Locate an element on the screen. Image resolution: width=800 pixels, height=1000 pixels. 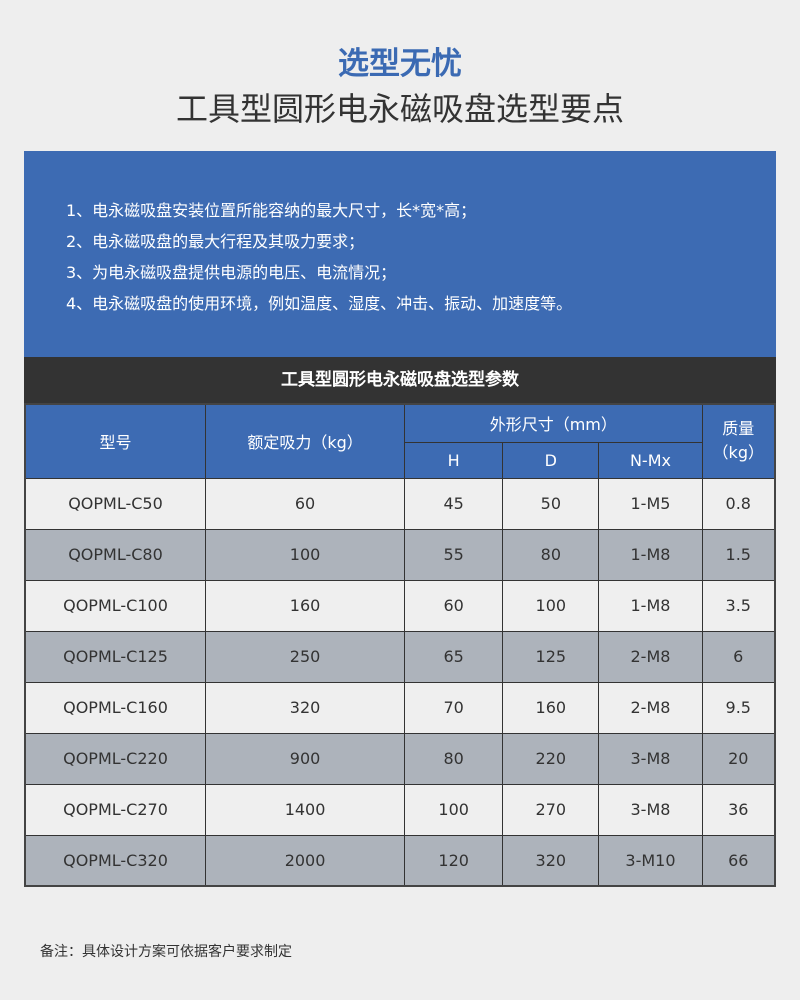
cell-model: QOPML-C80 is located at coordinates (115, 554).